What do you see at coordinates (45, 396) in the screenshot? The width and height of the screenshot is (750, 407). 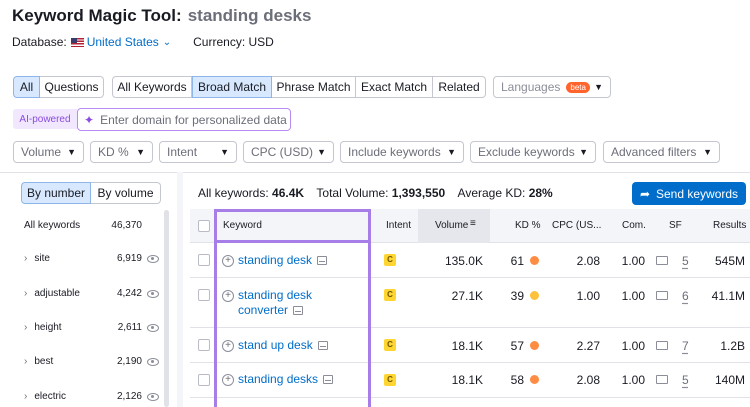 I see `sidebar-item-electric: › electric` at bounding box center [45, 396].